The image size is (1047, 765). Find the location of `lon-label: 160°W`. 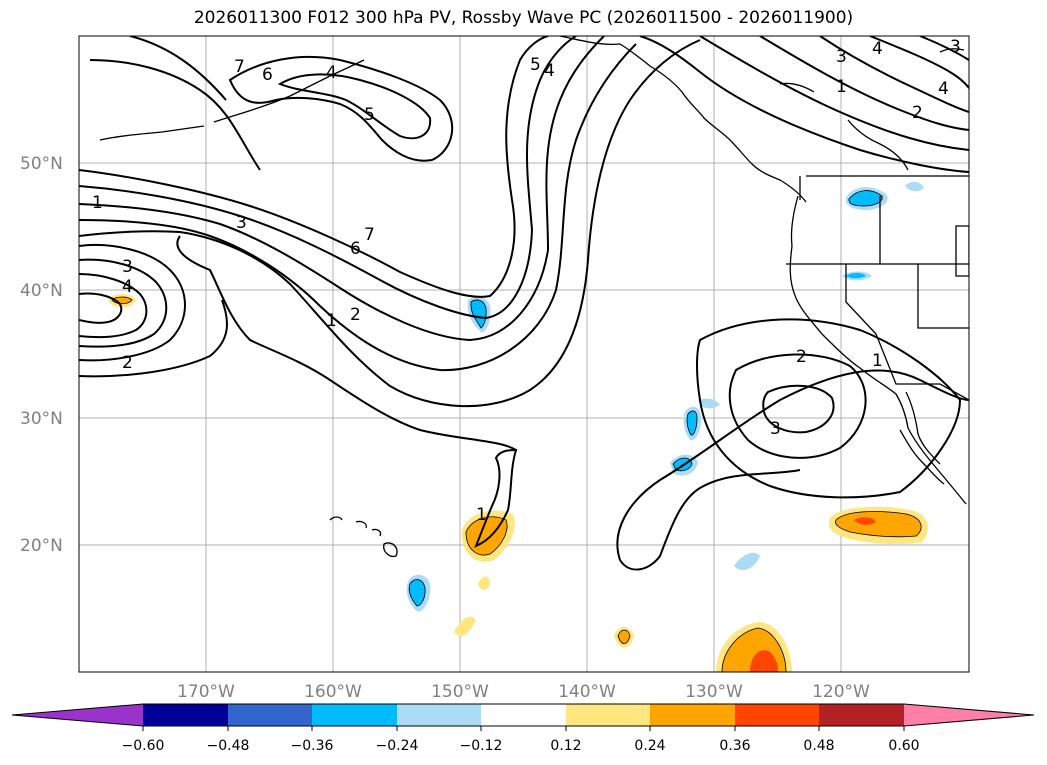

lon-label: 160°W is located at coordinates (333, 692).